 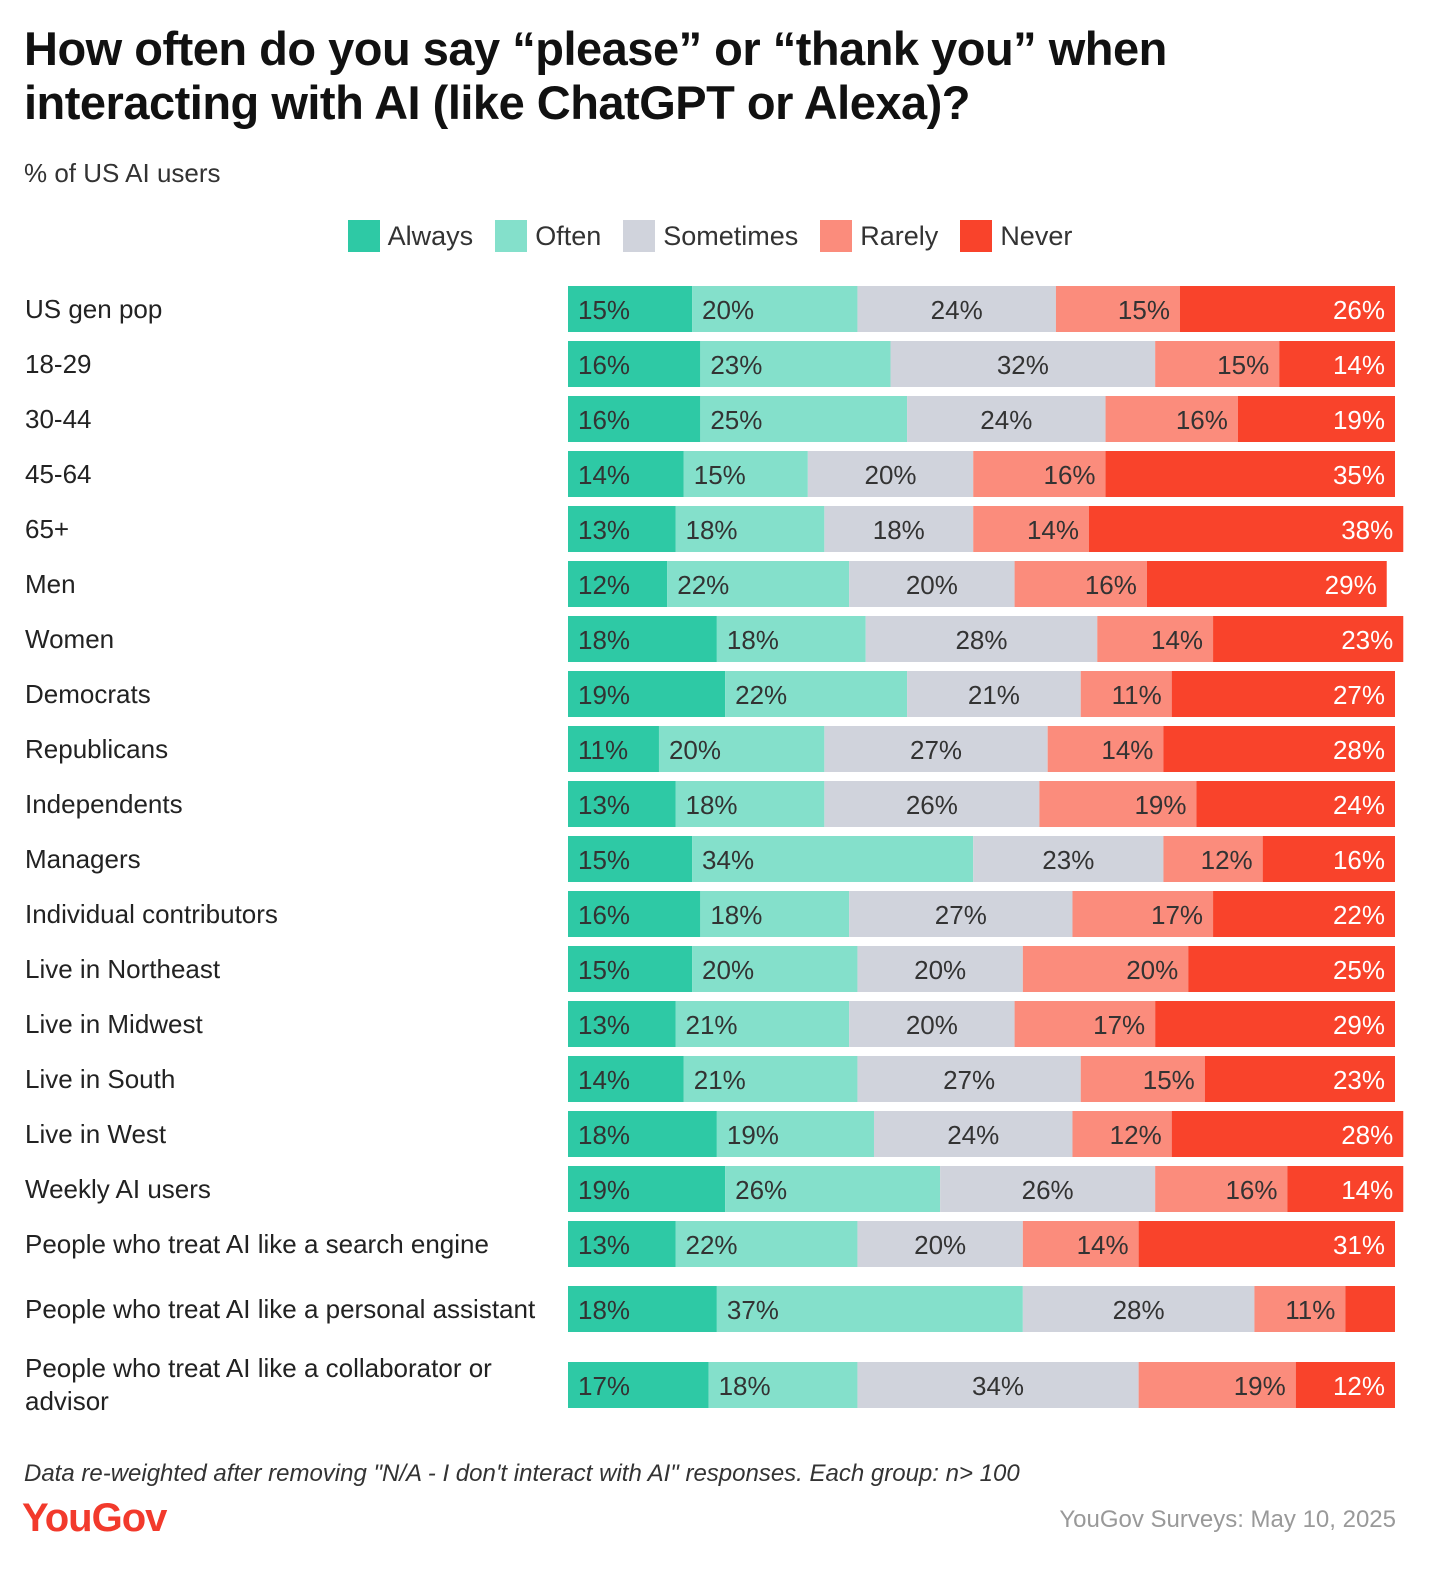 I want to click on legend-item: Rarely, so click(x=879, y=236).